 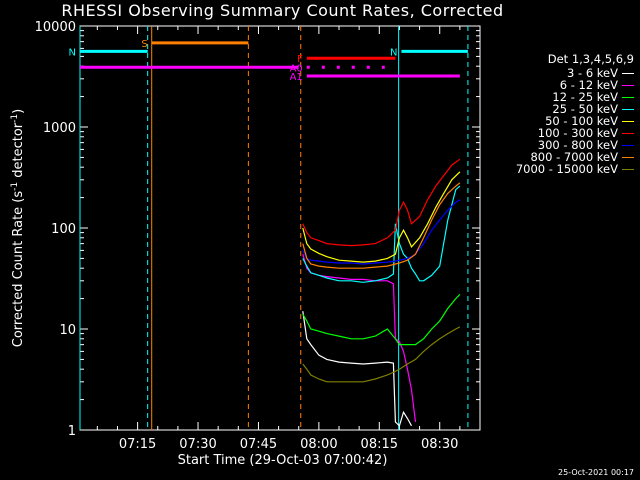 I want to click on render-timestamp: 25-Oct-2021 00:17, so click(x=596, y=472).